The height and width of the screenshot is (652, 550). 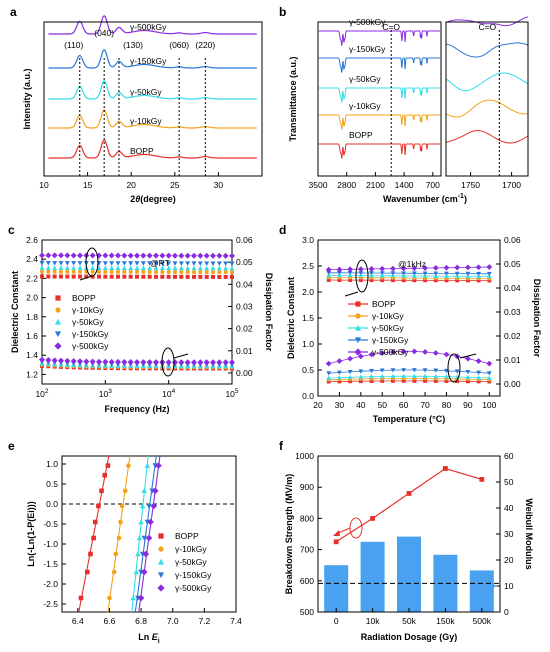 What do you see at coordinates (205, 45) in the screenshot?
I see `peak-label: (220)` at bounding box center [205, 45].